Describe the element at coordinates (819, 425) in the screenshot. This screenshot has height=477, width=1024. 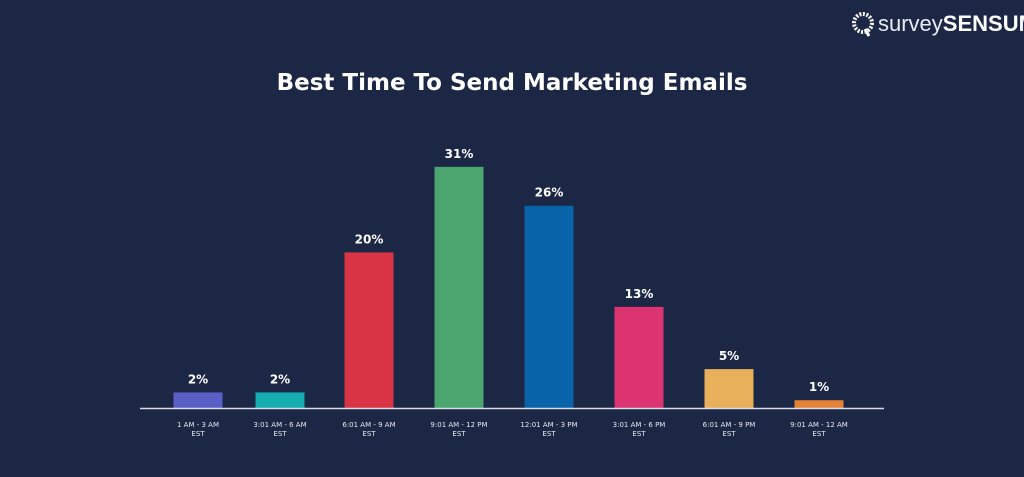
I see `x-tick-label: 9:01 AM - 12 AM` at that location.